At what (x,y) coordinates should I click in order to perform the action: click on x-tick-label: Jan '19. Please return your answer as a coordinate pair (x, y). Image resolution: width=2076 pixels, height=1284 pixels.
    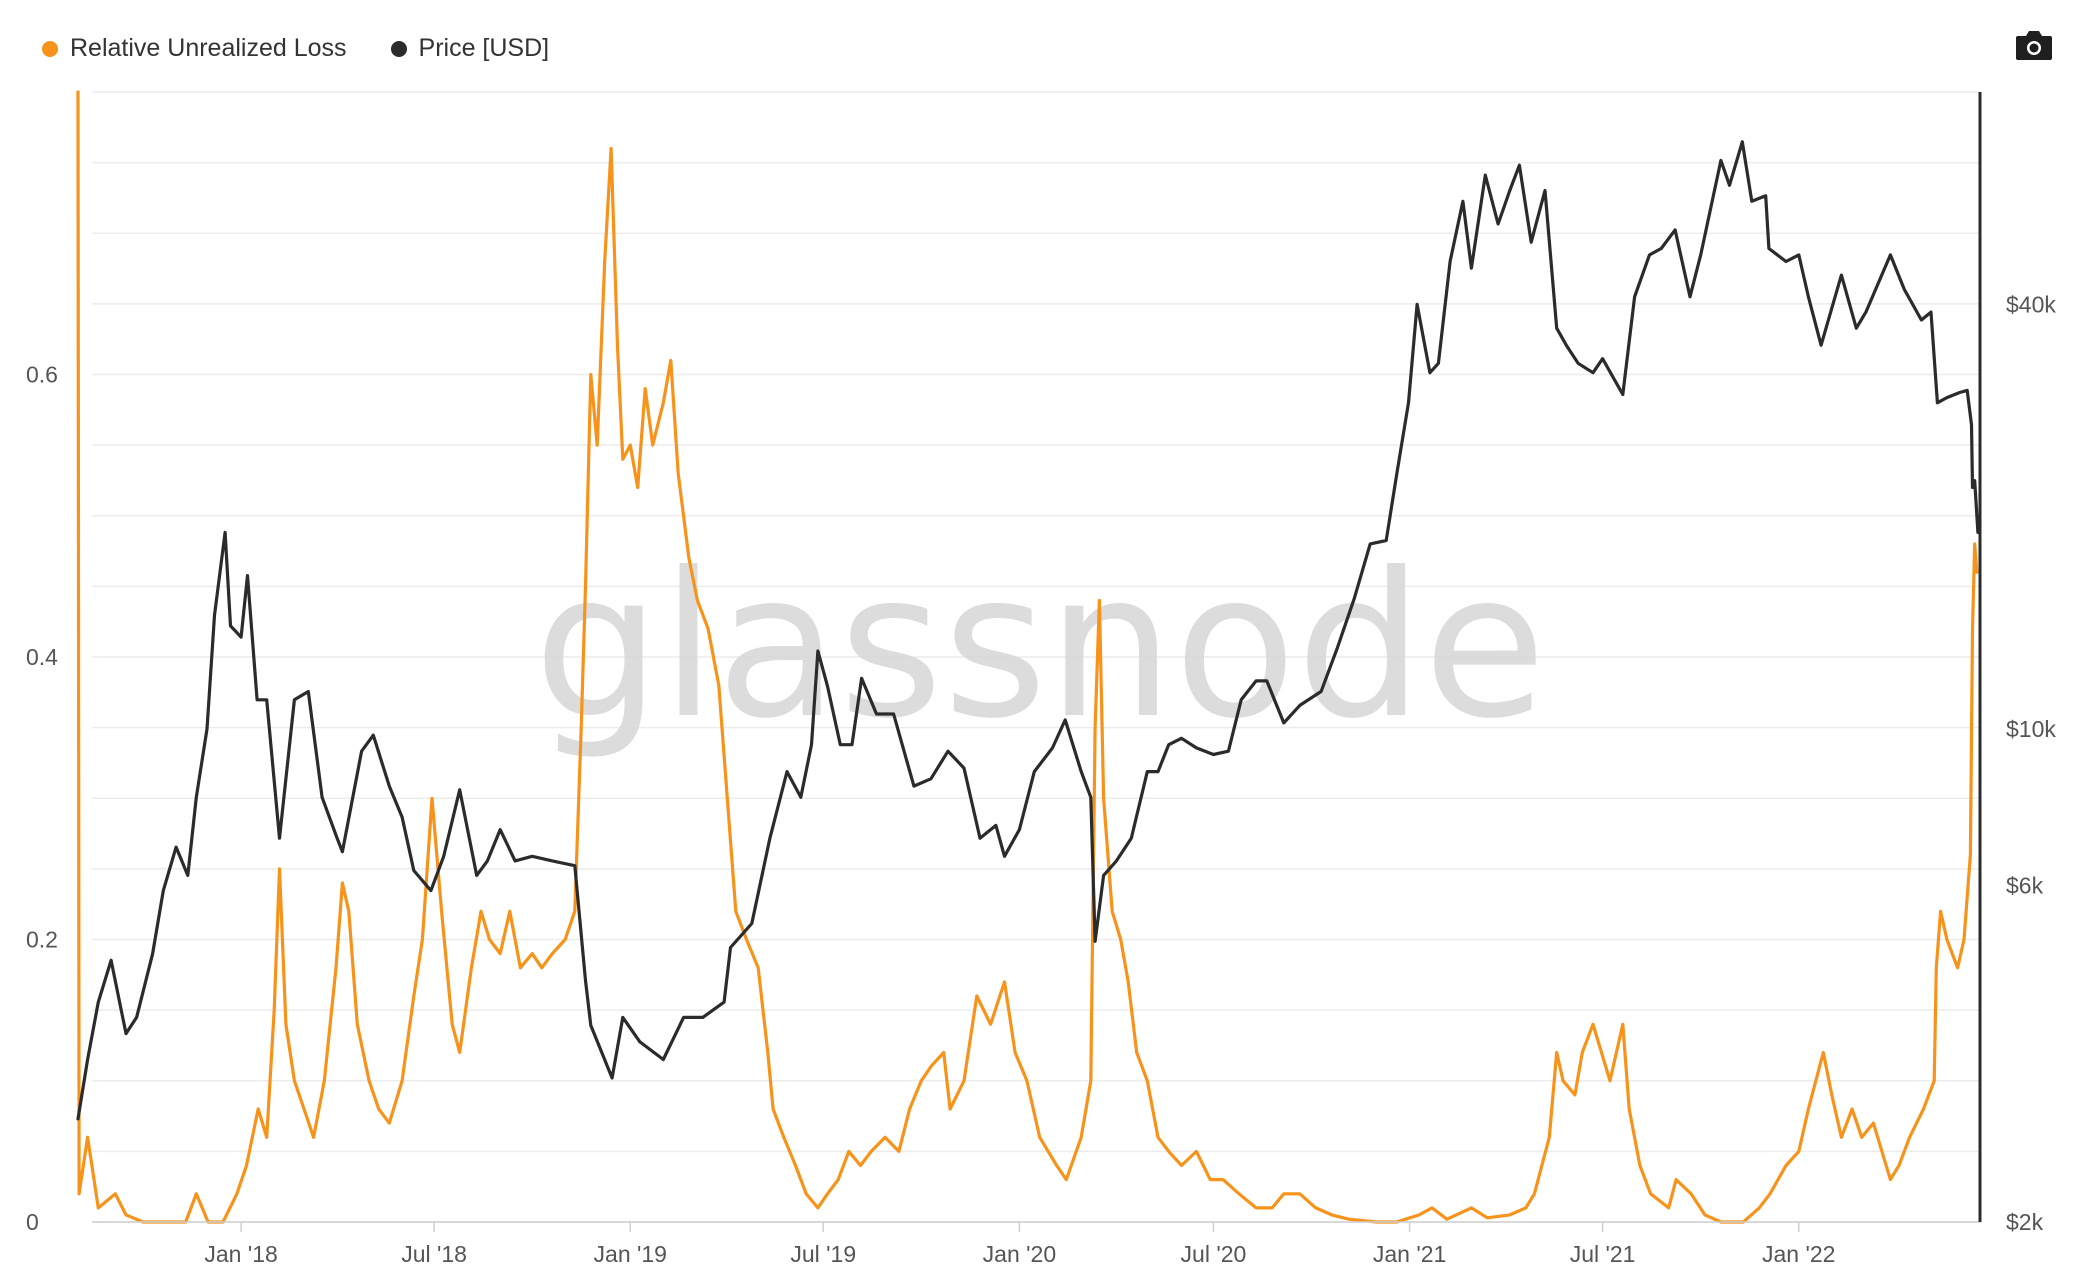
    Looking at the image, I should click on (630, 1254).